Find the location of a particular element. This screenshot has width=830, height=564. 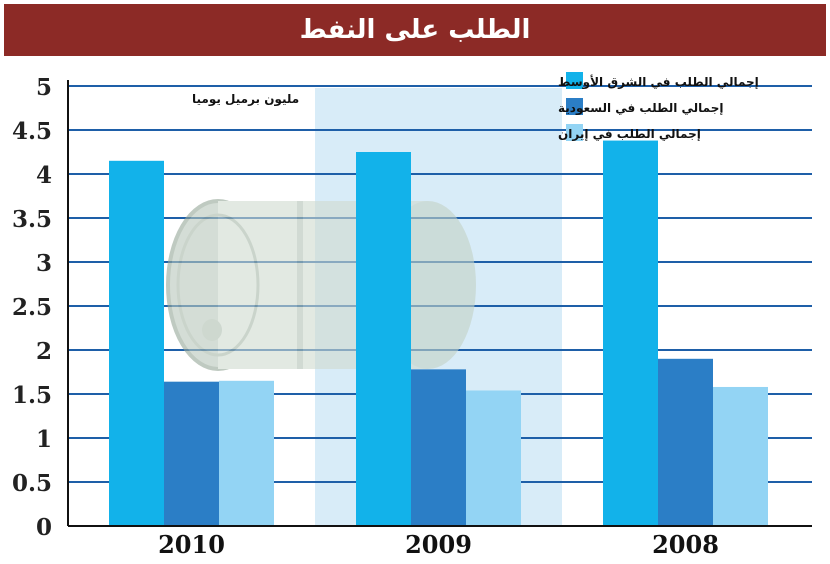

oil-barrel-icon is located at coordinates (321, 285).